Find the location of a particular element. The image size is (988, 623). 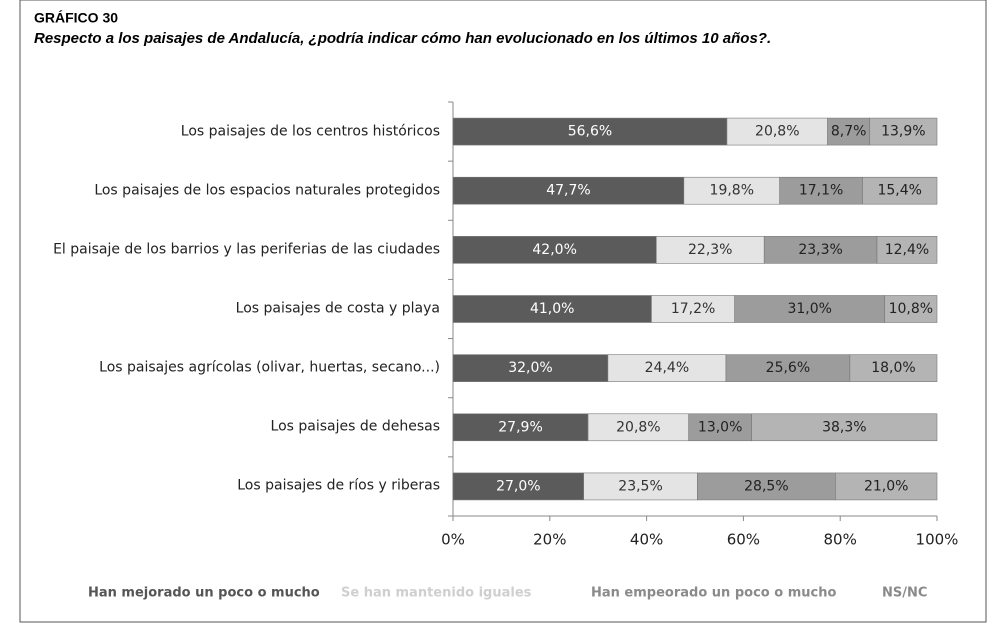

category-label: Los paisajes de costa y playa is located at coordinates (337, 308).